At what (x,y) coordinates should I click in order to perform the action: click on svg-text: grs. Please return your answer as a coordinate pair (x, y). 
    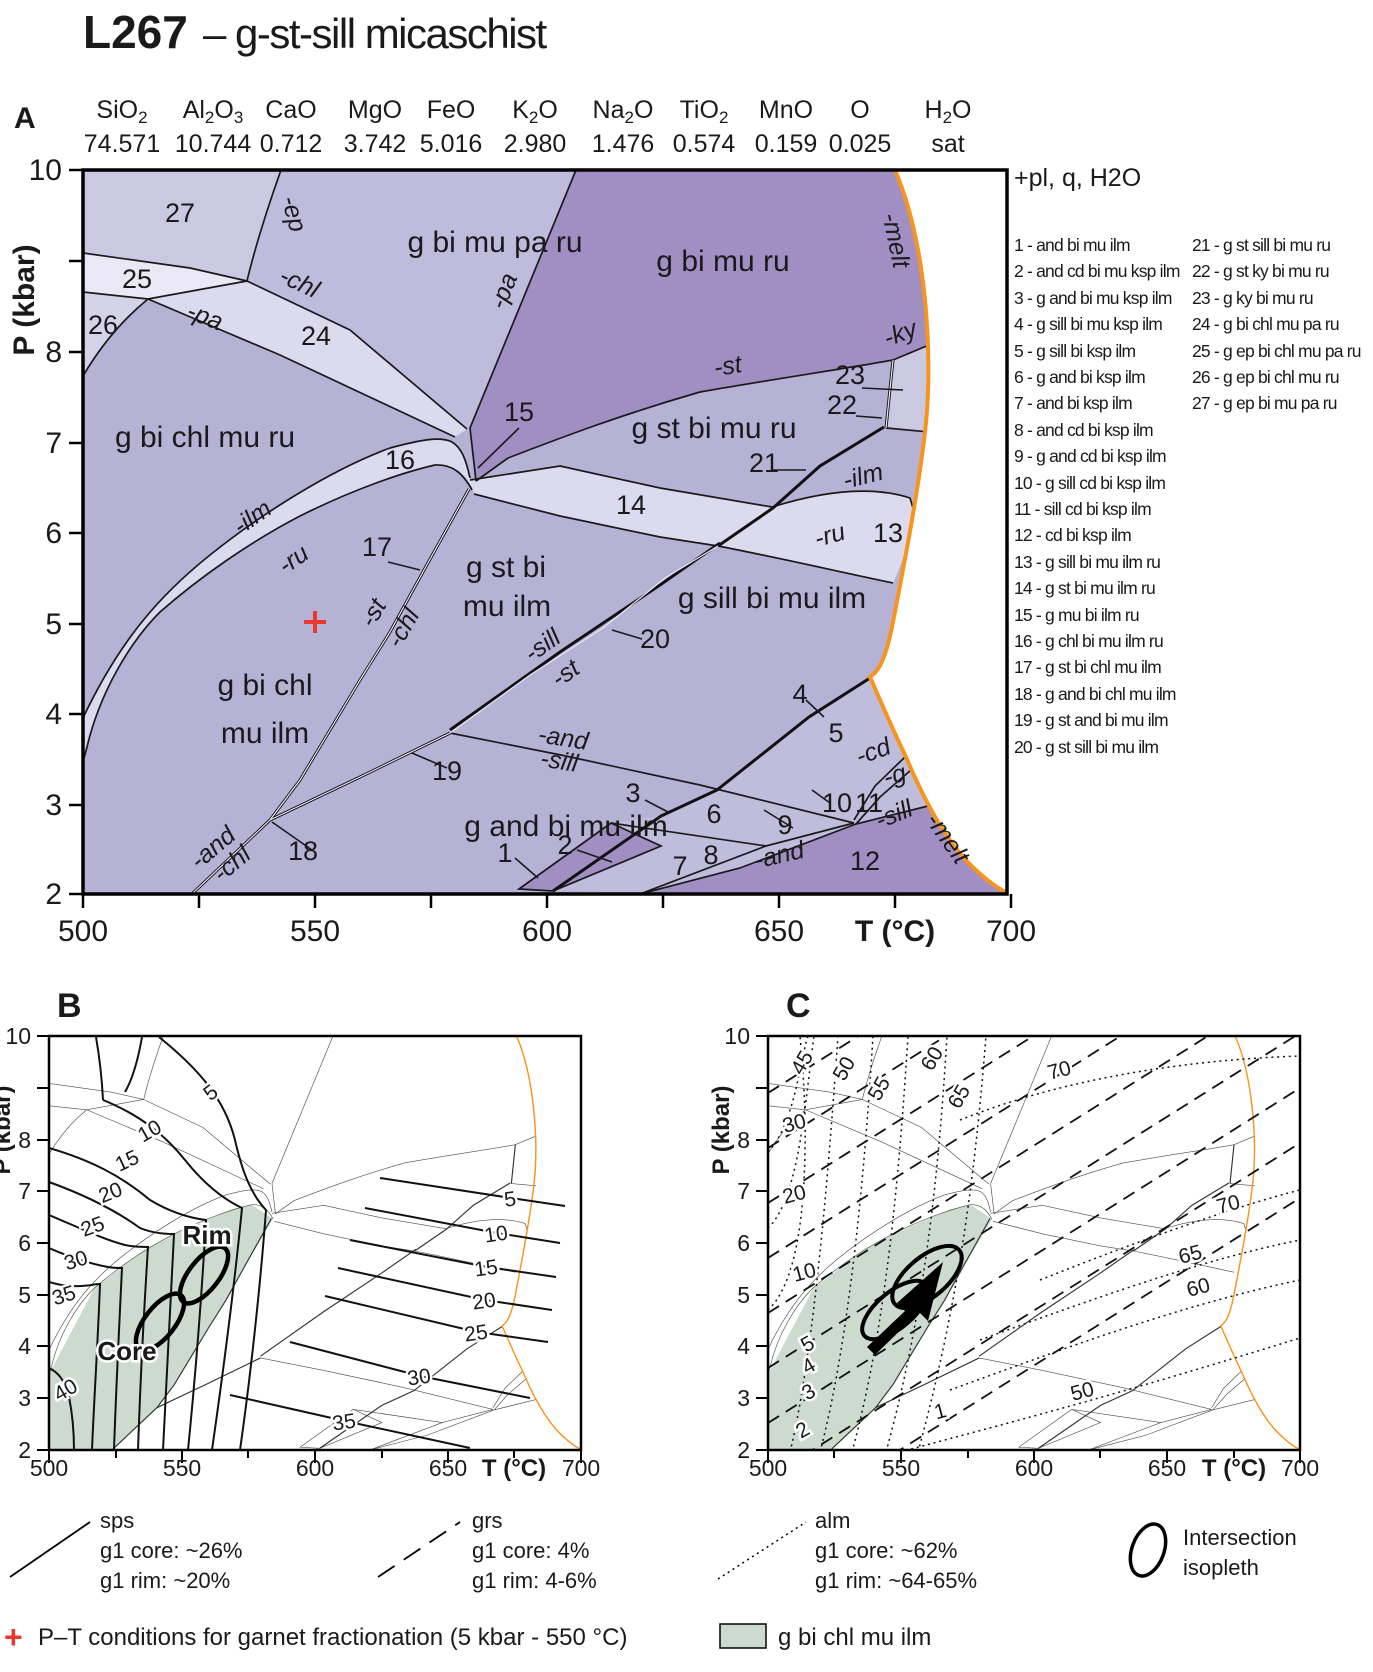
    Looking at the image, I should click on (487, 1520).